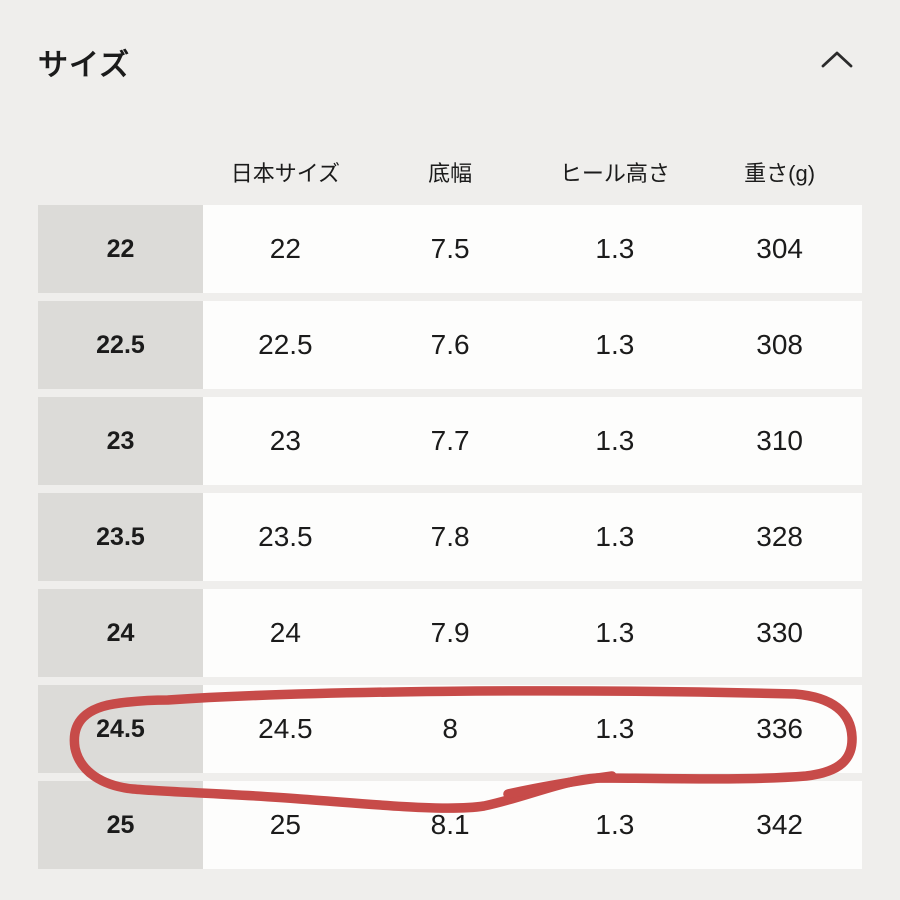 This screenshot has height=900, width=900. Describe the element at coordinates (120, 633) in the screenshot. I see `row-label: 24` at that location.